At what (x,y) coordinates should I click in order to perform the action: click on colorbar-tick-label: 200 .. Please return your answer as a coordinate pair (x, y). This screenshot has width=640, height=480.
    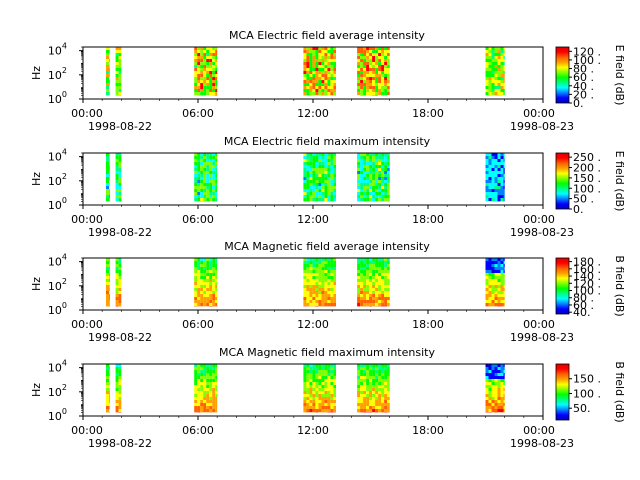
    Looking at the image, I should click on (587, 168).